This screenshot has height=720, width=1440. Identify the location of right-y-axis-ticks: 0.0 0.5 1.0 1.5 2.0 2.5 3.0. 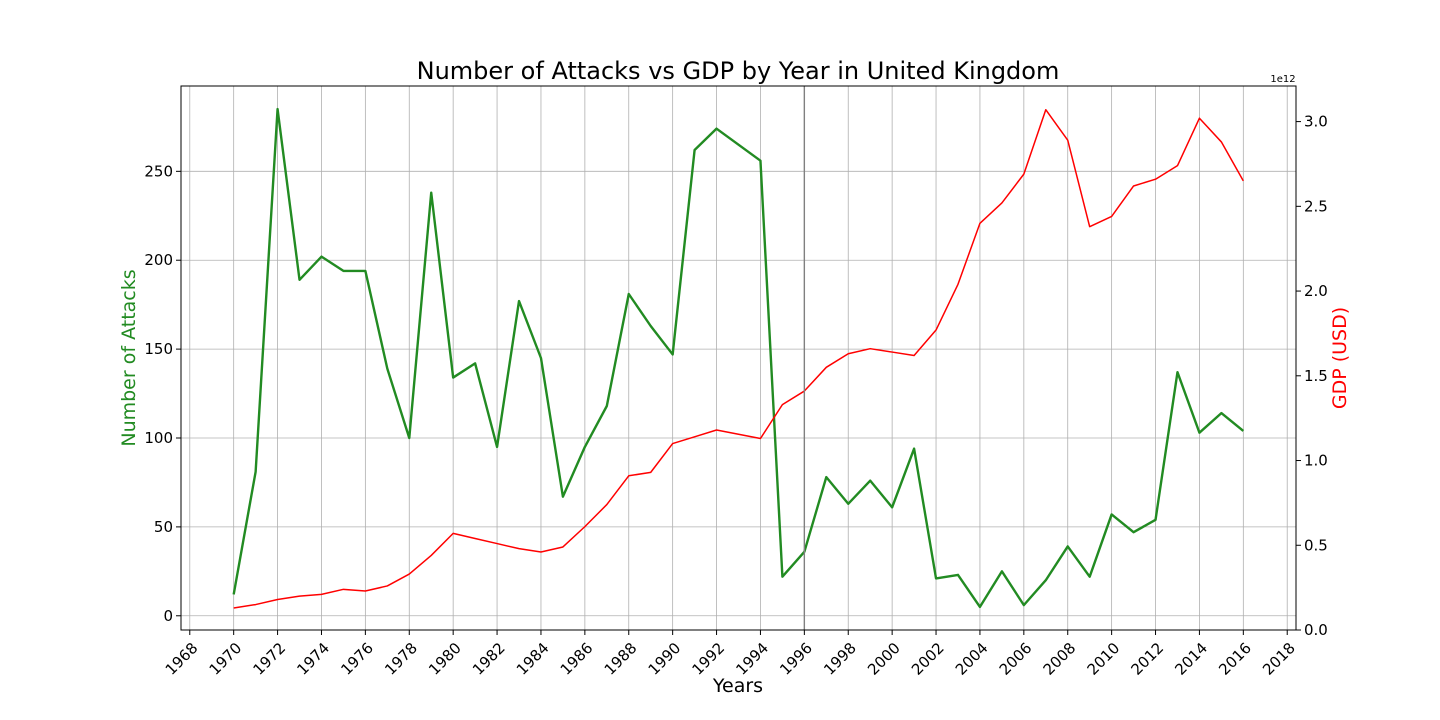
(1312, 376).